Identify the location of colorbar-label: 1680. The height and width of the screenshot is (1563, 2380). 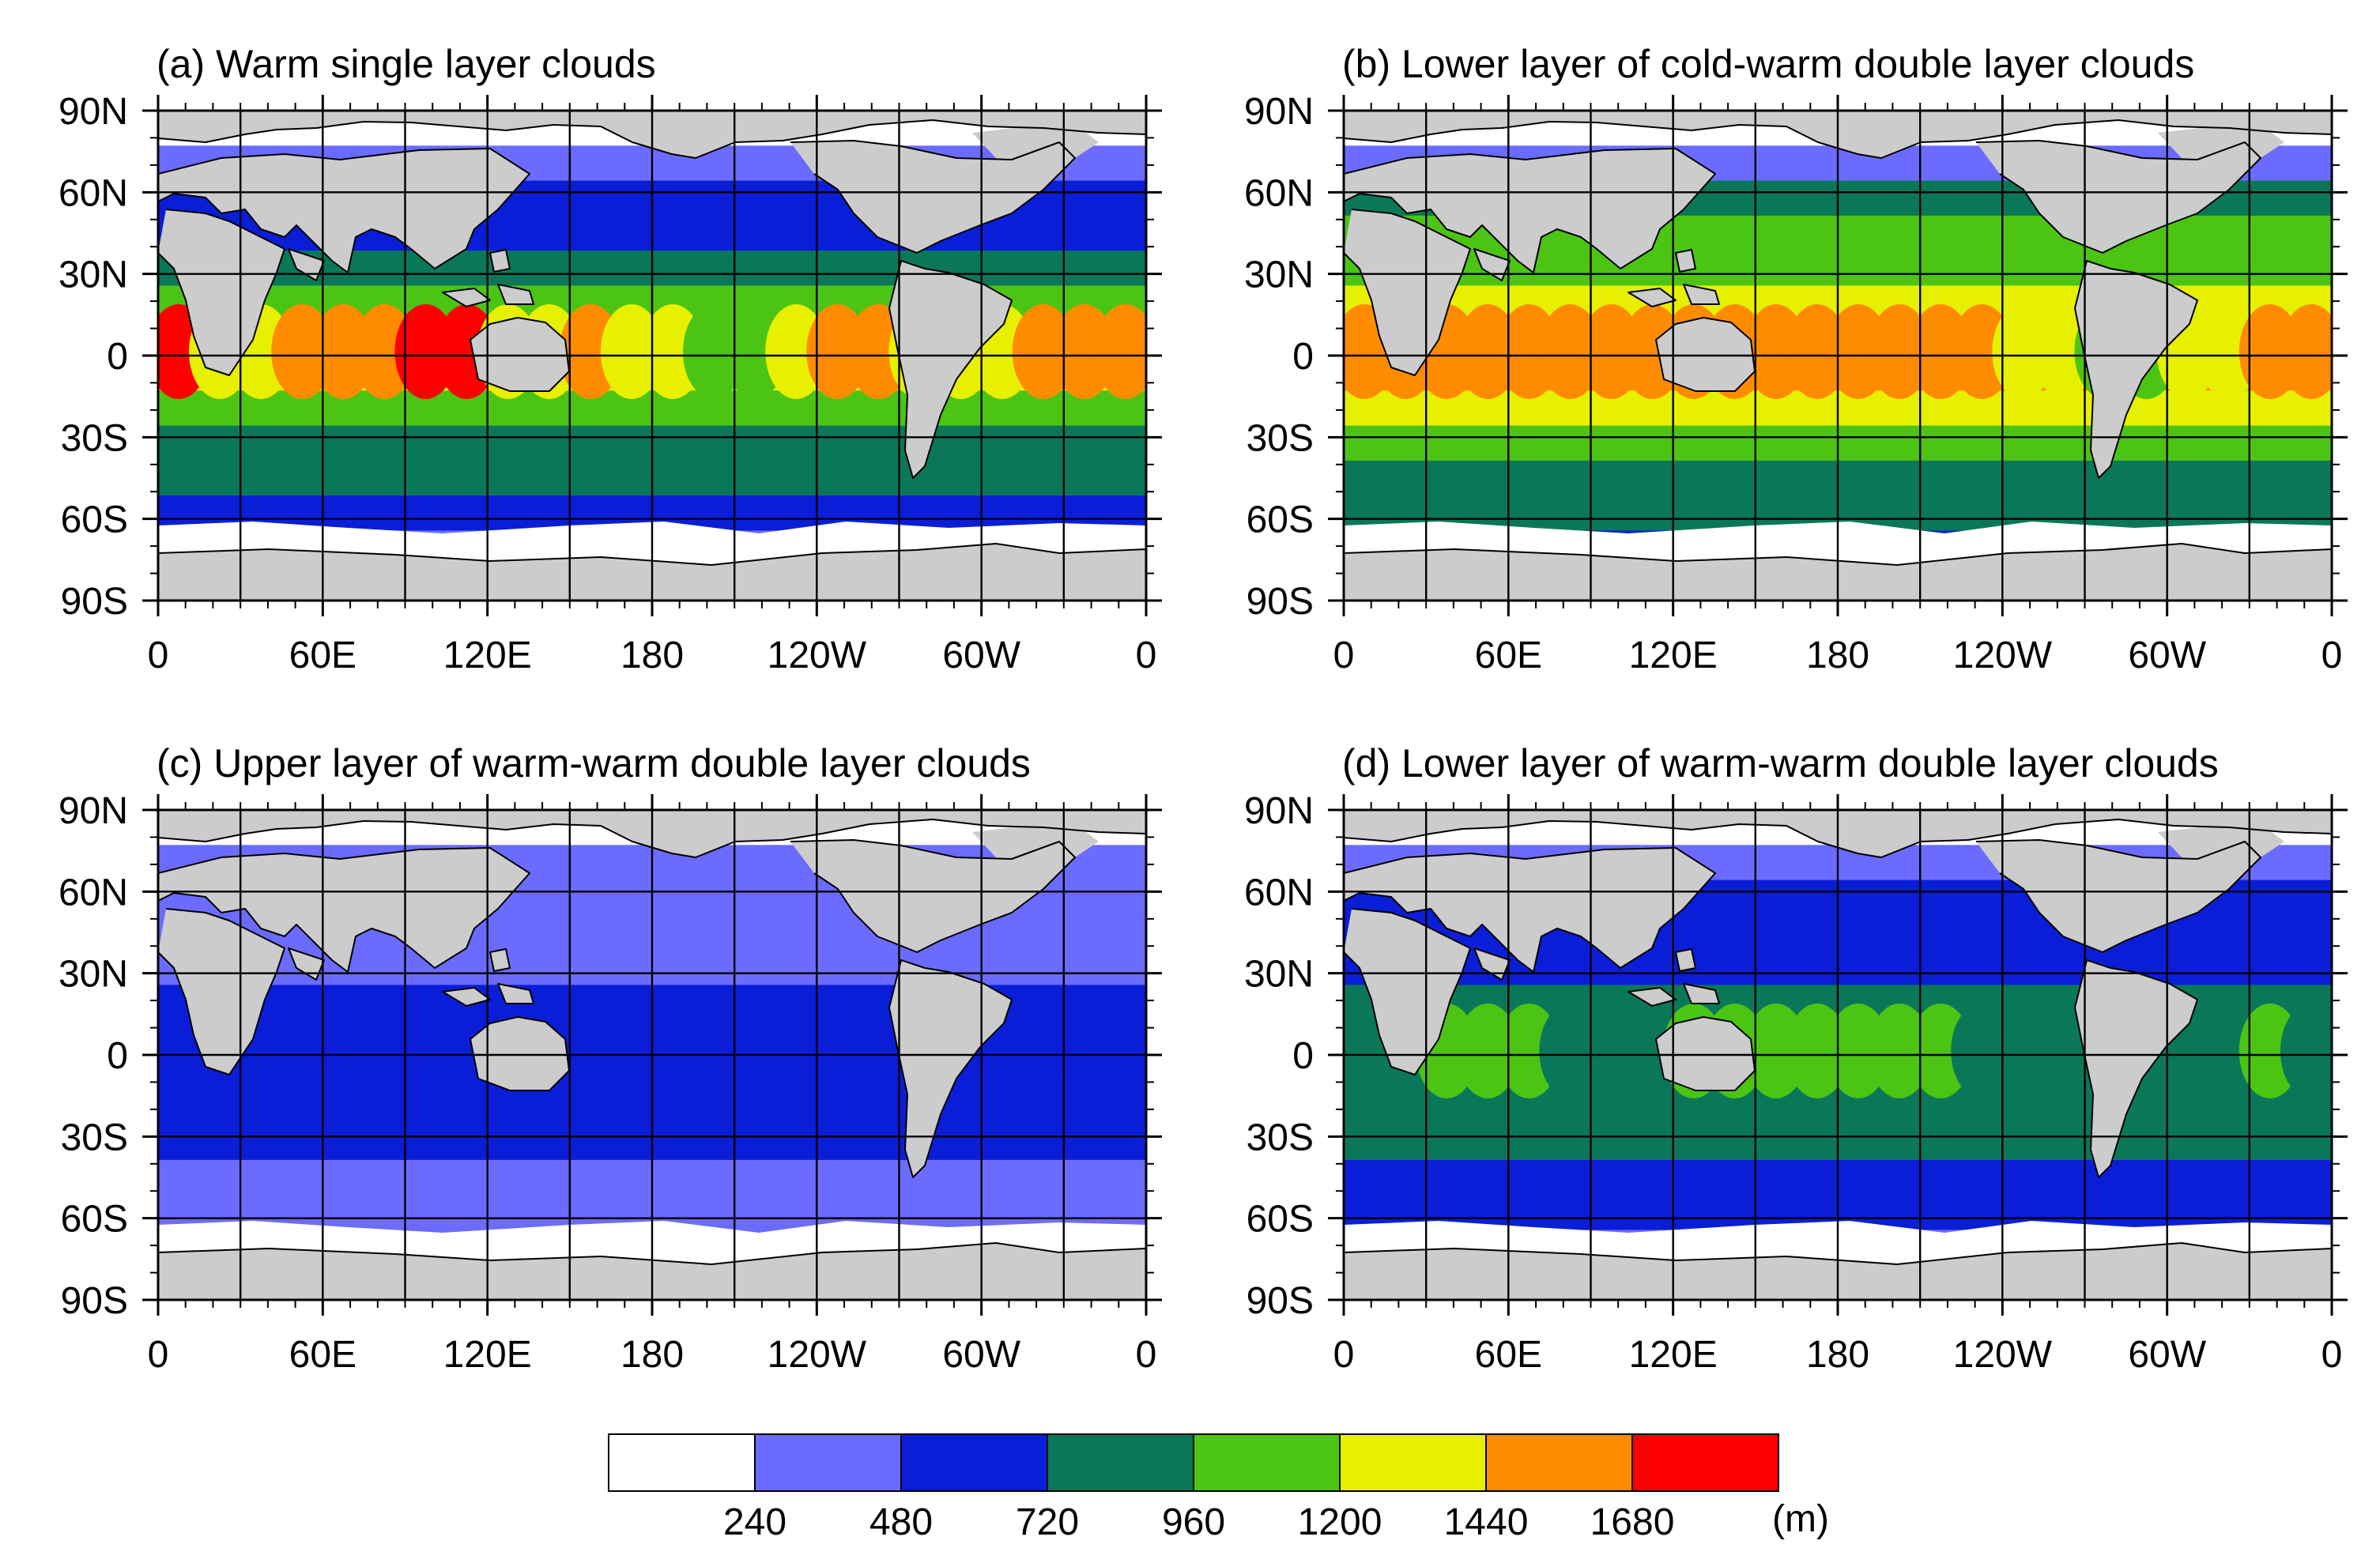
(1632, 1522).